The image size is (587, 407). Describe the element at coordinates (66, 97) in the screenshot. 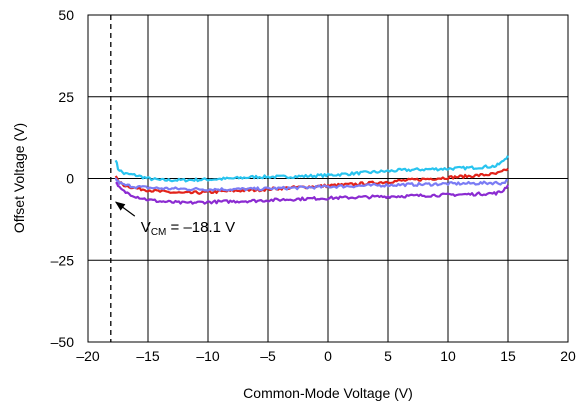

I see `y-tick-label: 25` at that location.